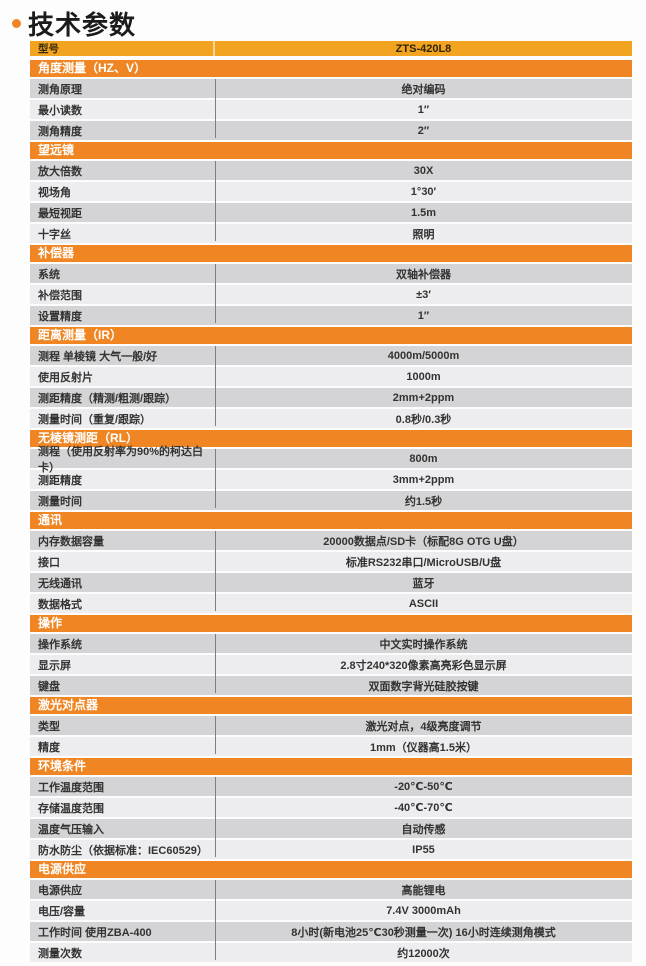  I want to click on row-value: 7.4V 3000mAh, so click(423, 910).